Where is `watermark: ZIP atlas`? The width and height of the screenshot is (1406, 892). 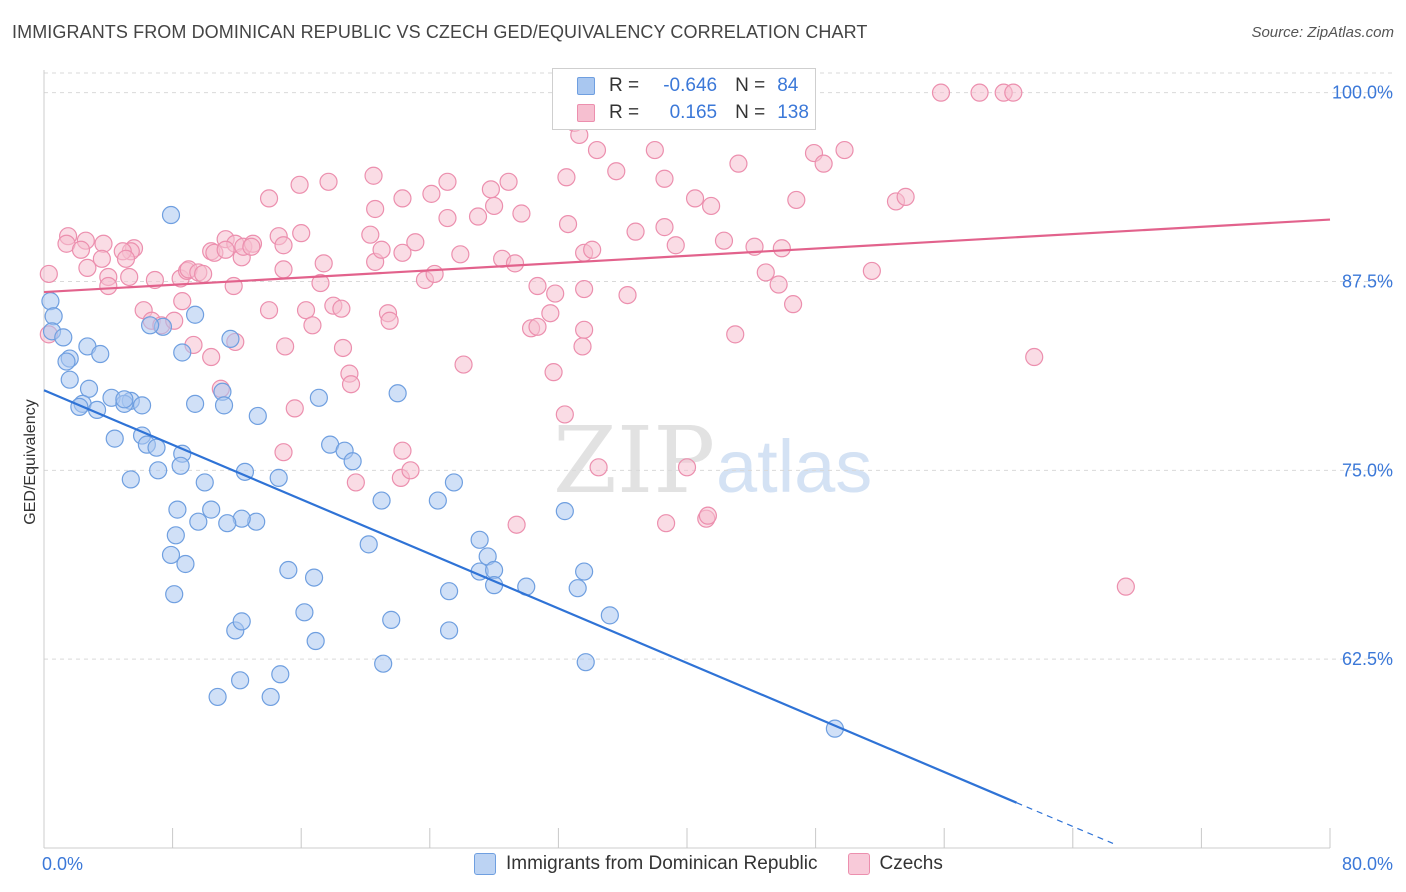 watermark: ZIP atlas is located at coordinates (712, 460).